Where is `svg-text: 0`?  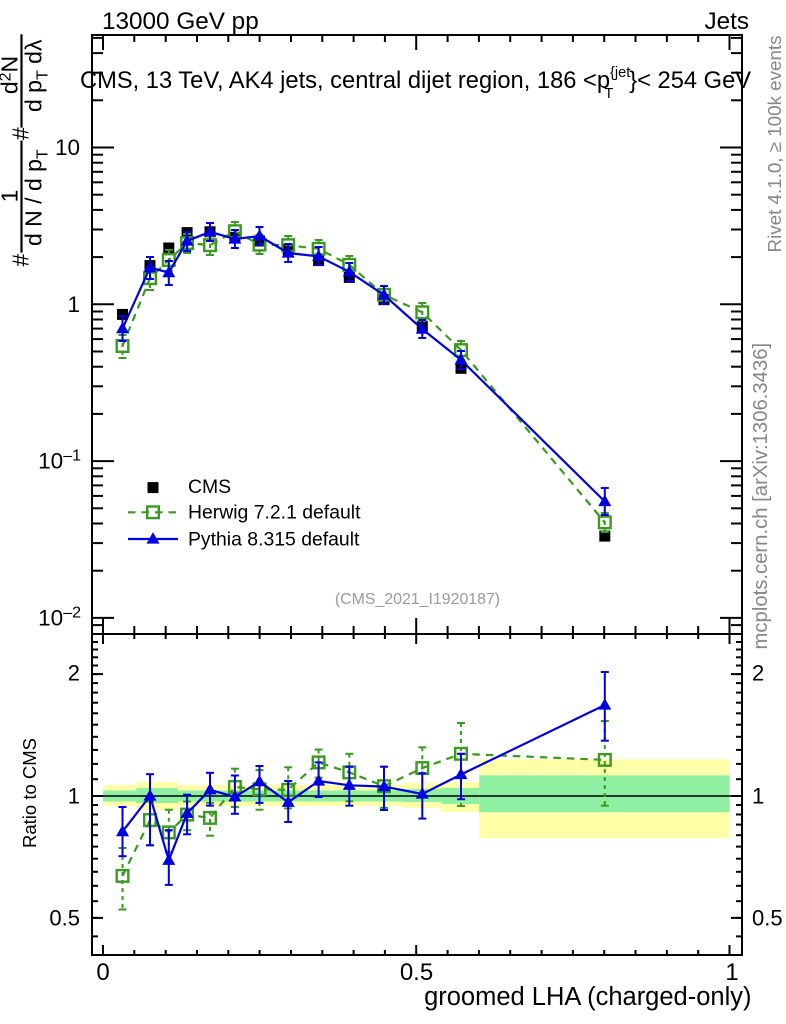
svg-text: 0 is located at coordinates (102, 972).